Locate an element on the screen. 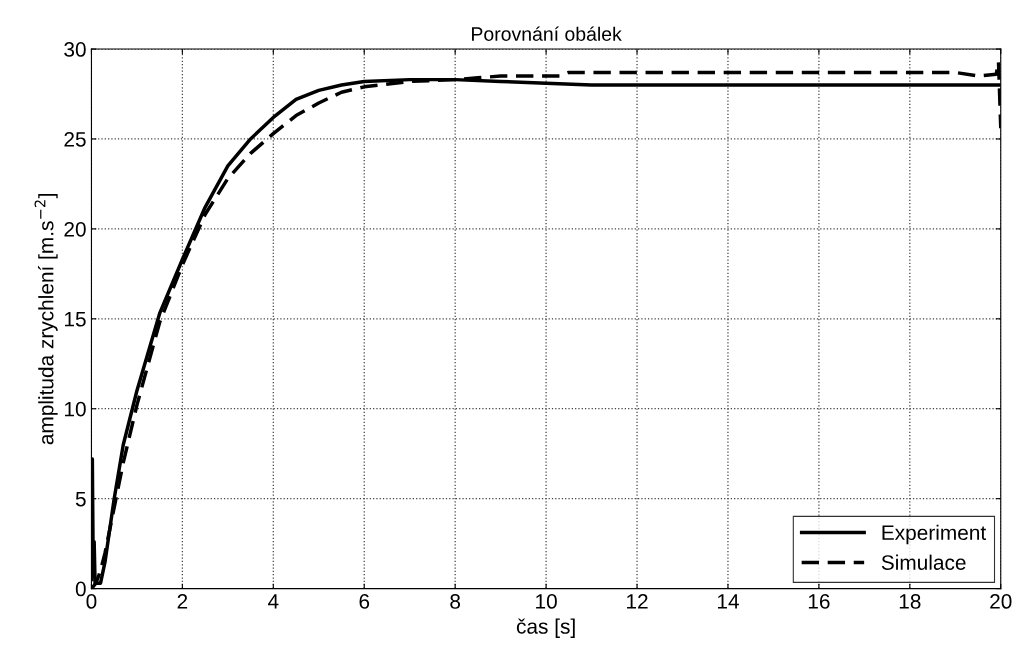 The width and height of the screenshot is (1016, 654). legend-label: Simulace is located at coordinates (923, 562).